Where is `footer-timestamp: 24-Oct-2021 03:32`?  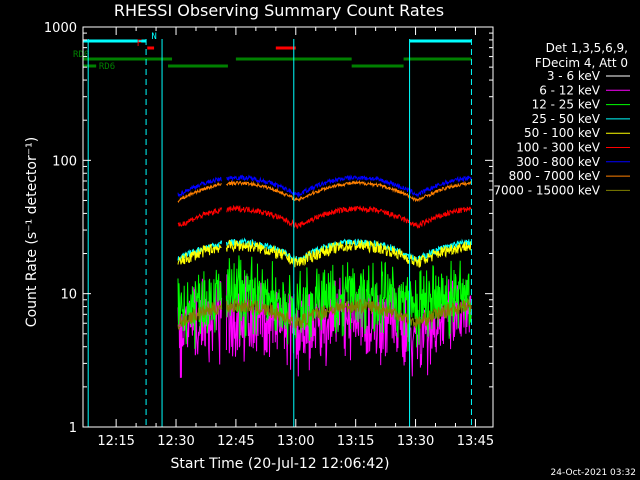
footer-timestamp: 24-Oct-2021 03:32 is located at coordinates (593, 473).